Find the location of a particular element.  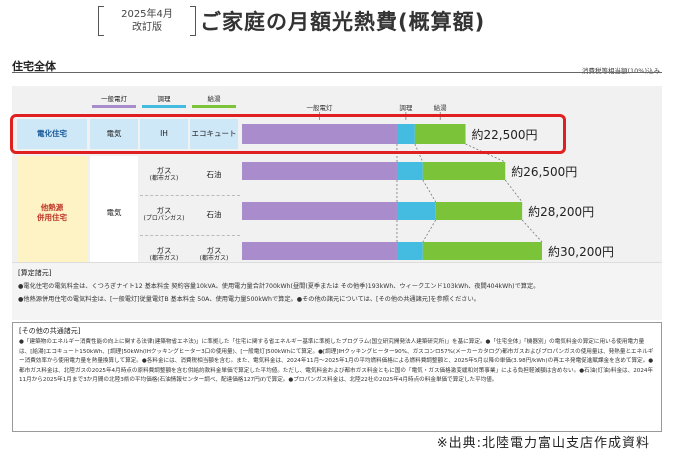

row-electric-category: 電化住宅 is located at coordinates (52, 134).